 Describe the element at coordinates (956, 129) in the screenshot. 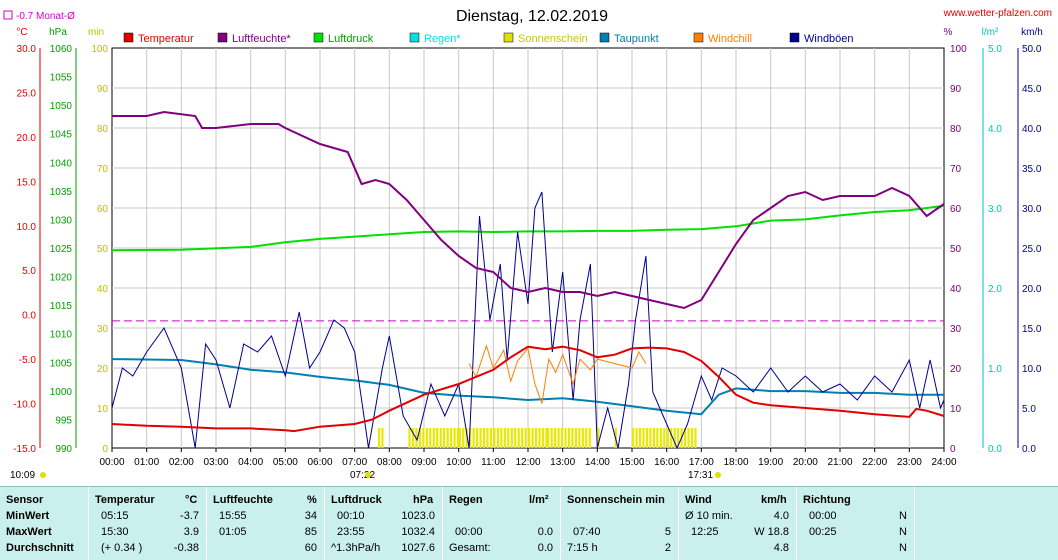

I see `humidity-tick-label: 80` at that location.